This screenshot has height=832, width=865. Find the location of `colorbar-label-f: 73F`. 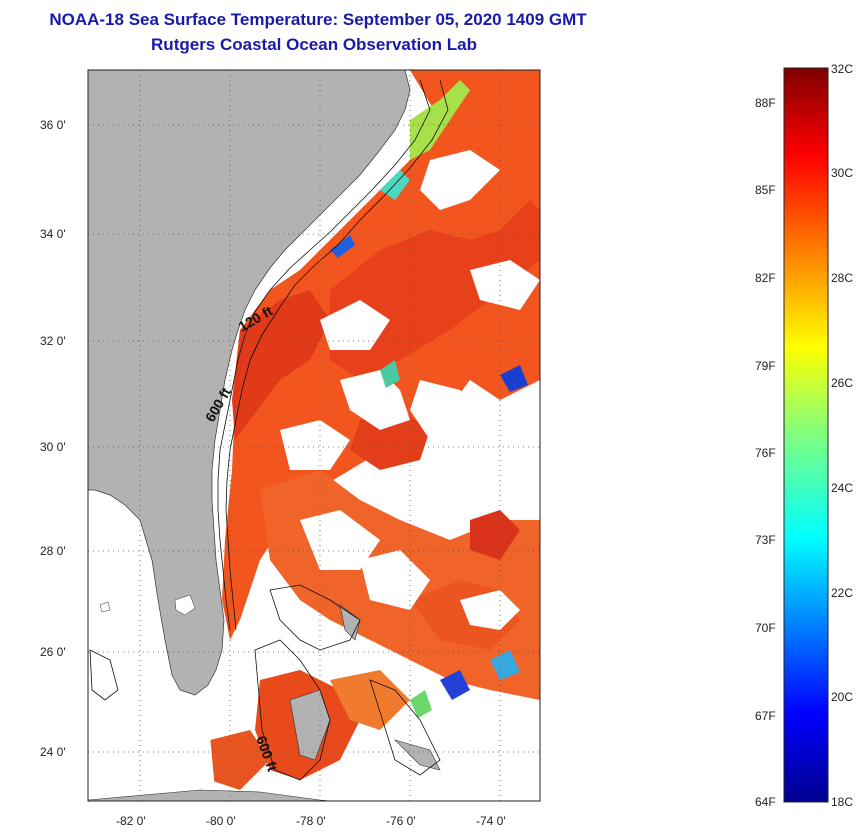

colorbar-label-f: 73F is located at coordinates (765, 540).